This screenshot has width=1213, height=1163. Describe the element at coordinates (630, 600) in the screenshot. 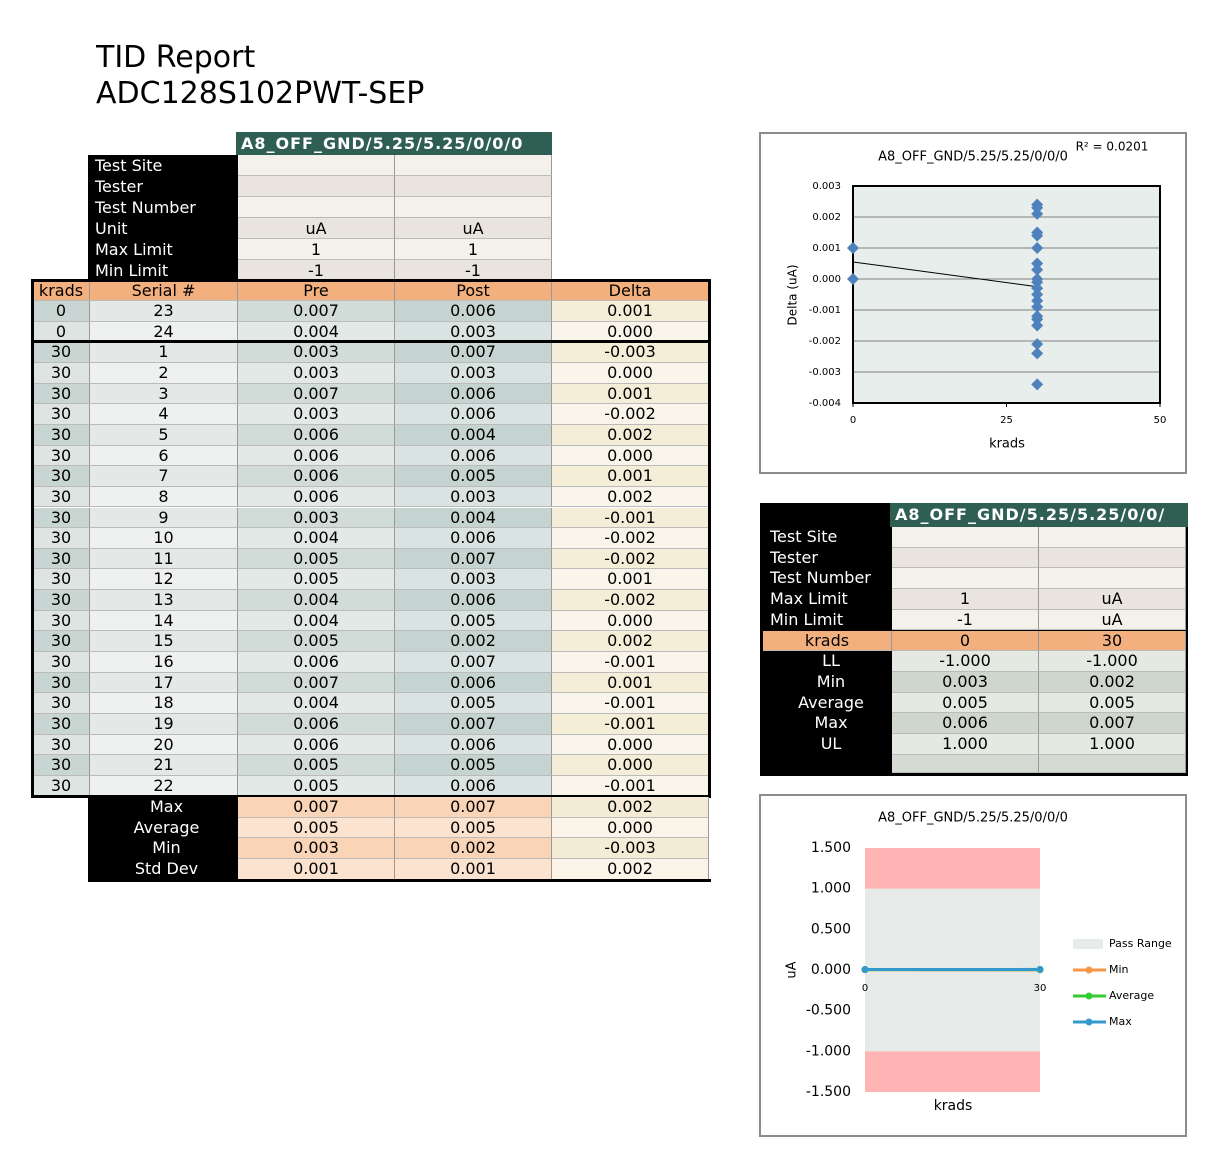

I see `table-cell: -0.002` at that location.